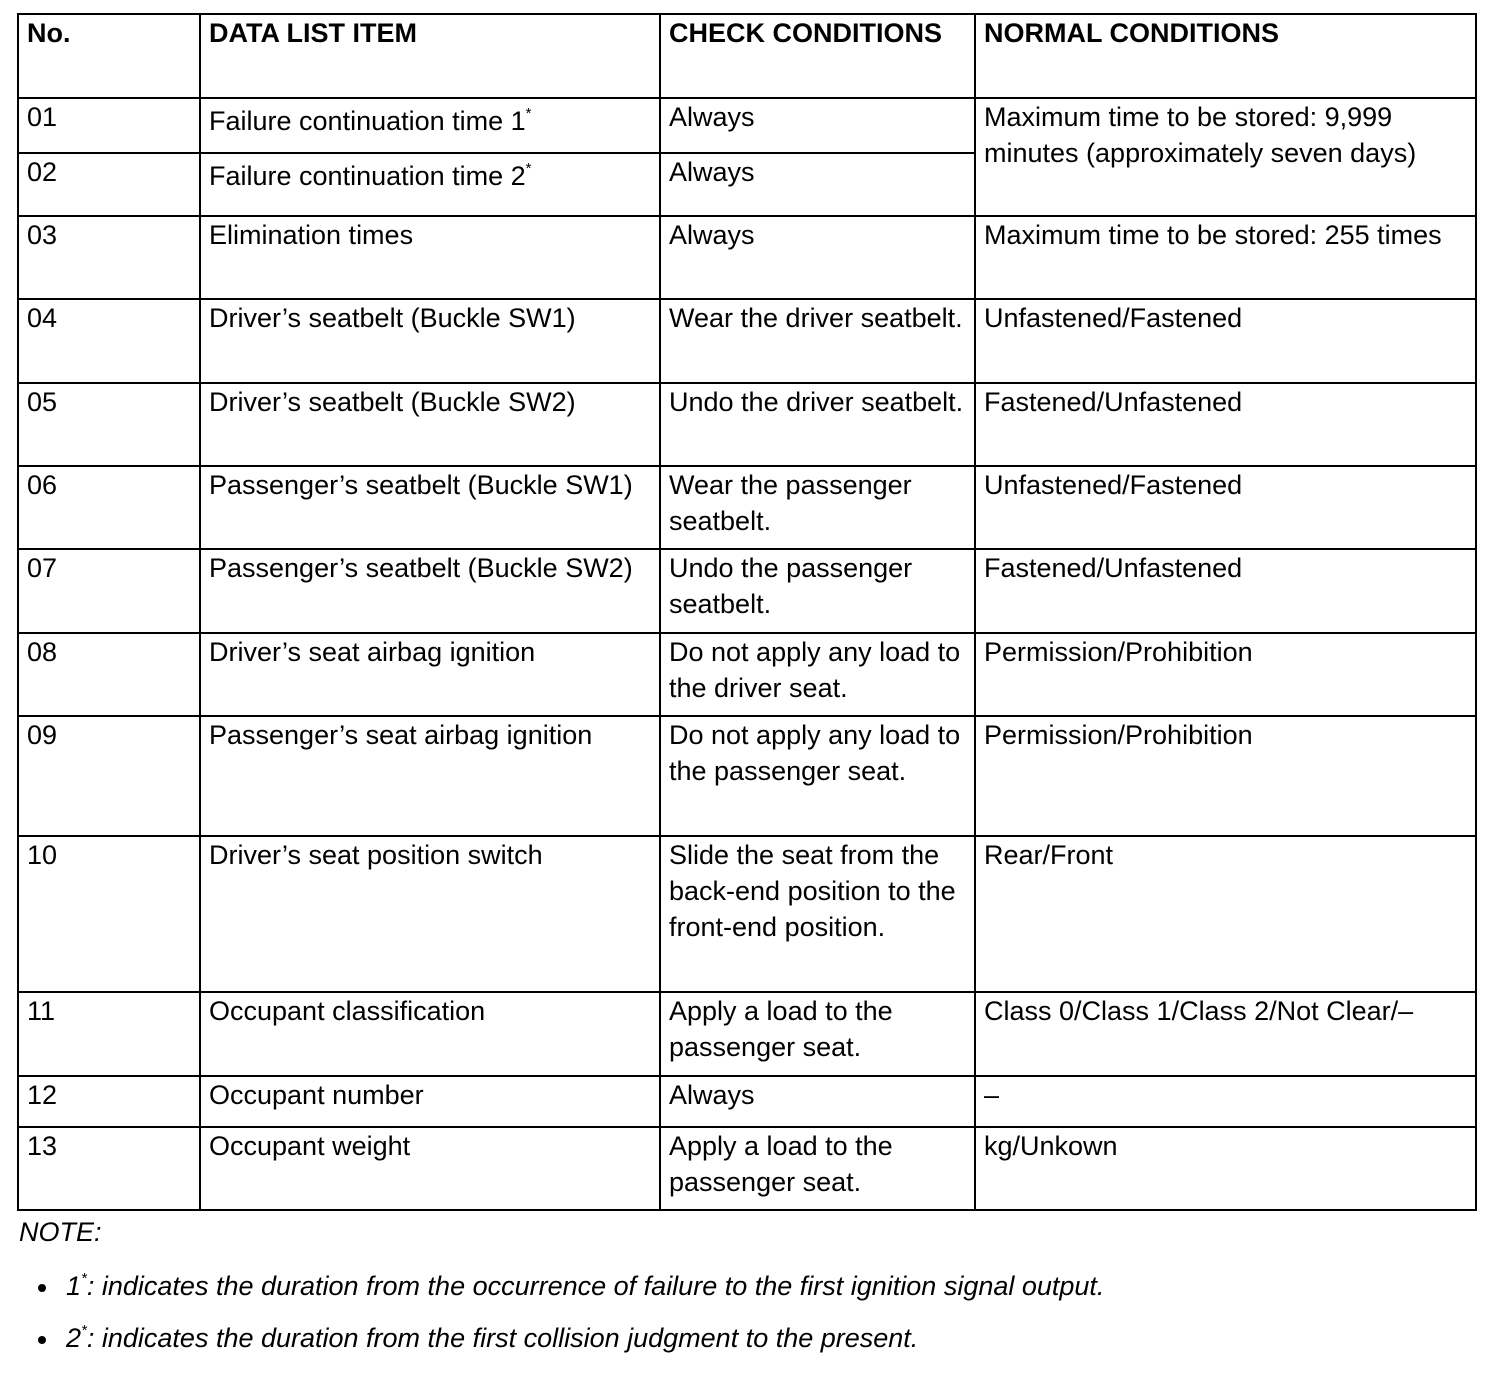  Describe the element at coordinates (430, 507) in the screenshot. I see `cell-item: Passenger’s seatbelt (Buckle SW1)` at that location.